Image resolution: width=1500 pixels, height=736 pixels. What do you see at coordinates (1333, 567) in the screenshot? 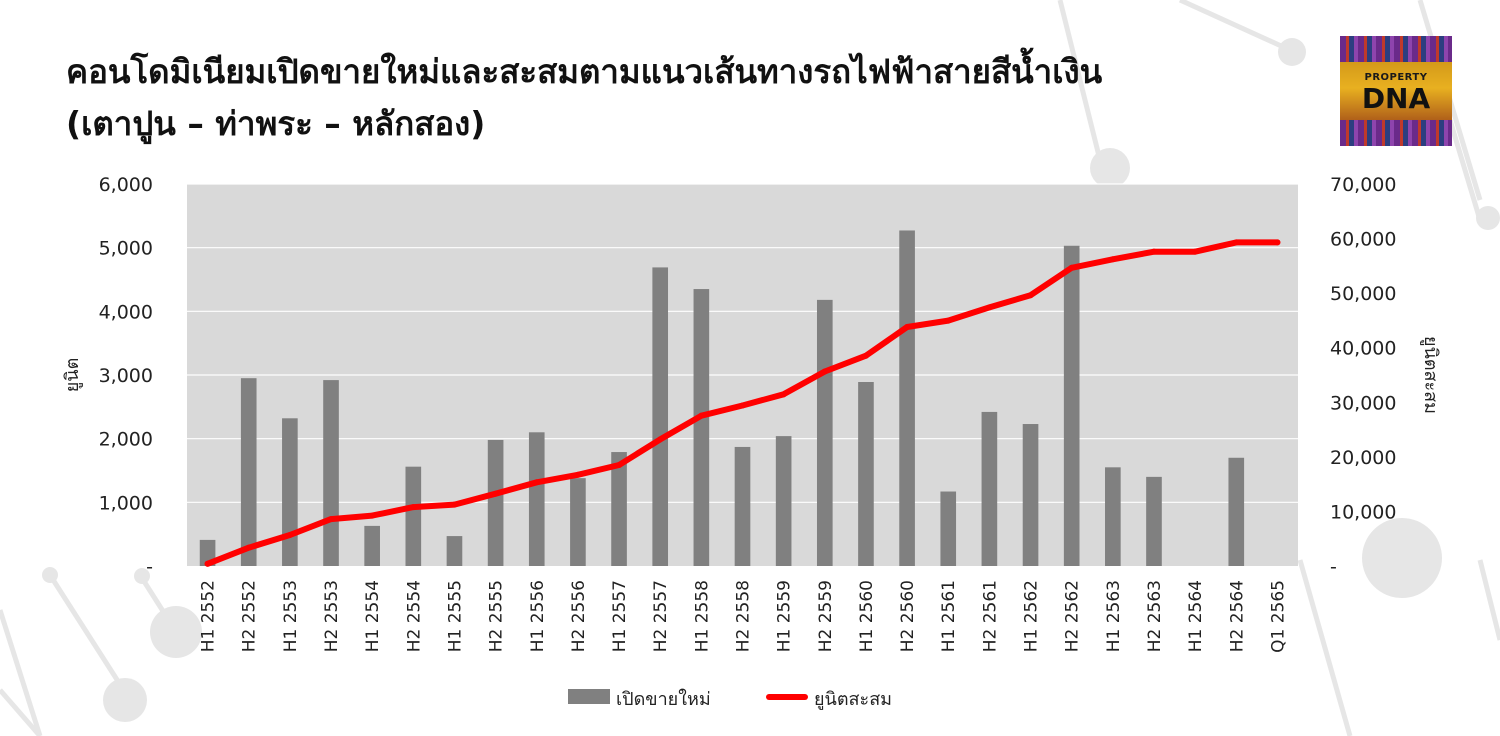
I see `y-right-tick-label: -` at bounding box center [1333, 567].